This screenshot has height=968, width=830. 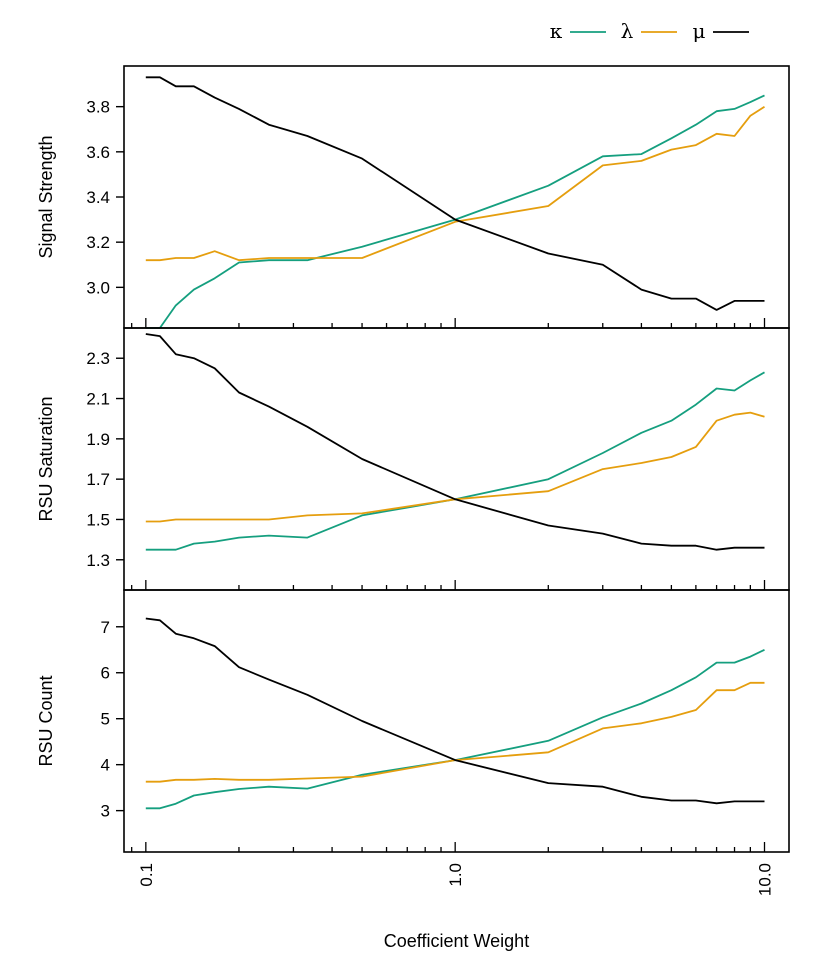 I want to click on legend: κ λ μ, so click(x=649, y=31).